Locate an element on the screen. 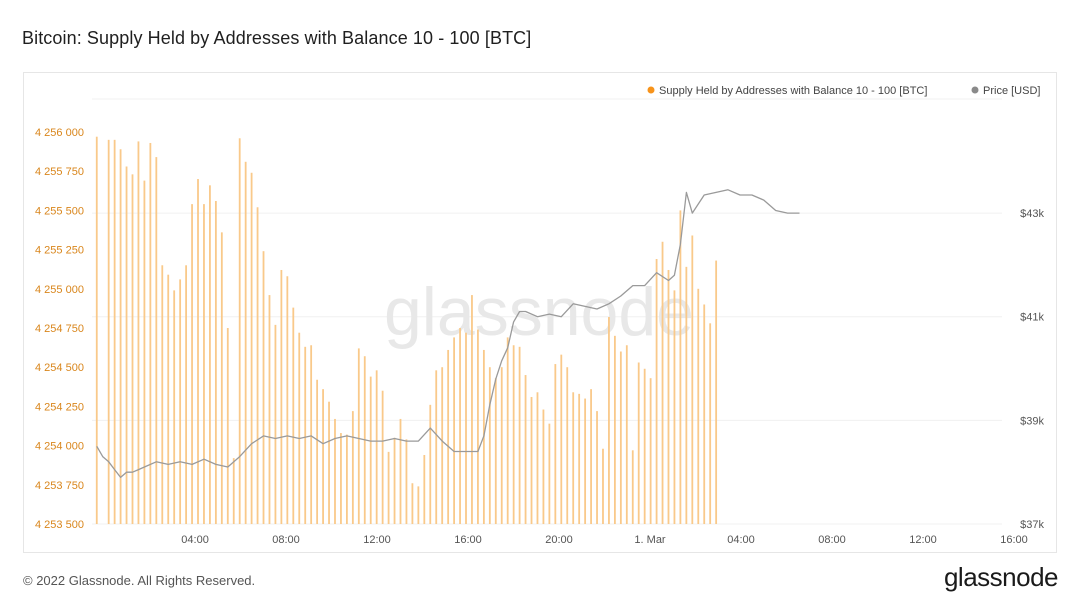  y-left-tick-label: 4 254 500 is located at coordinates (59, 368).